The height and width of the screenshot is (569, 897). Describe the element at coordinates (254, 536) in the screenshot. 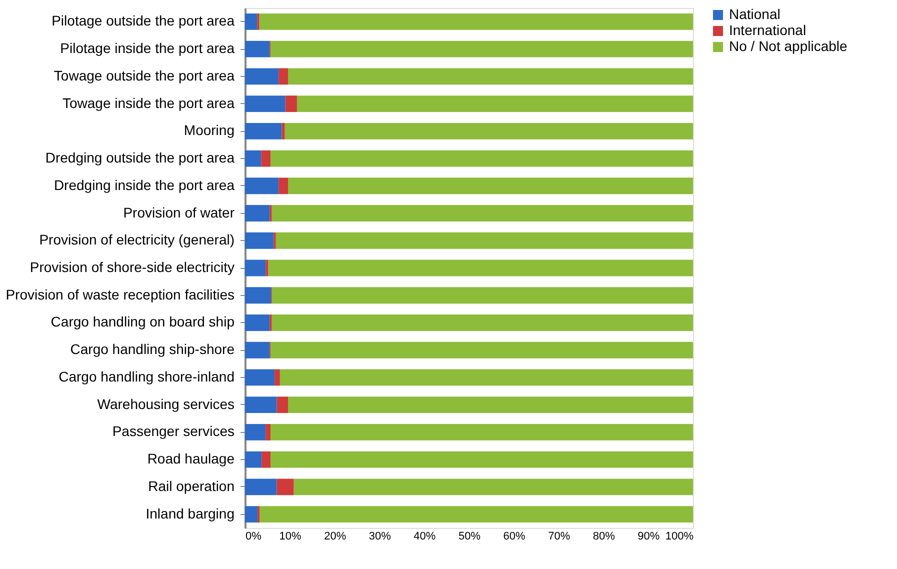

I see `x-tick-label: 0%` at that location.